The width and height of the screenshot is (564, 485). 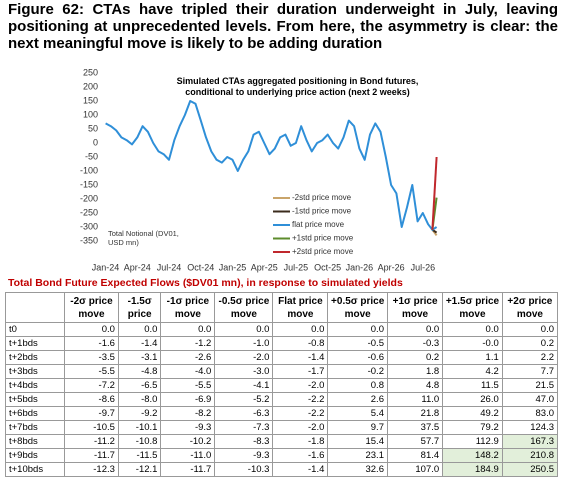 I want to click on cell: 9.7, so click(x=357, y=427).